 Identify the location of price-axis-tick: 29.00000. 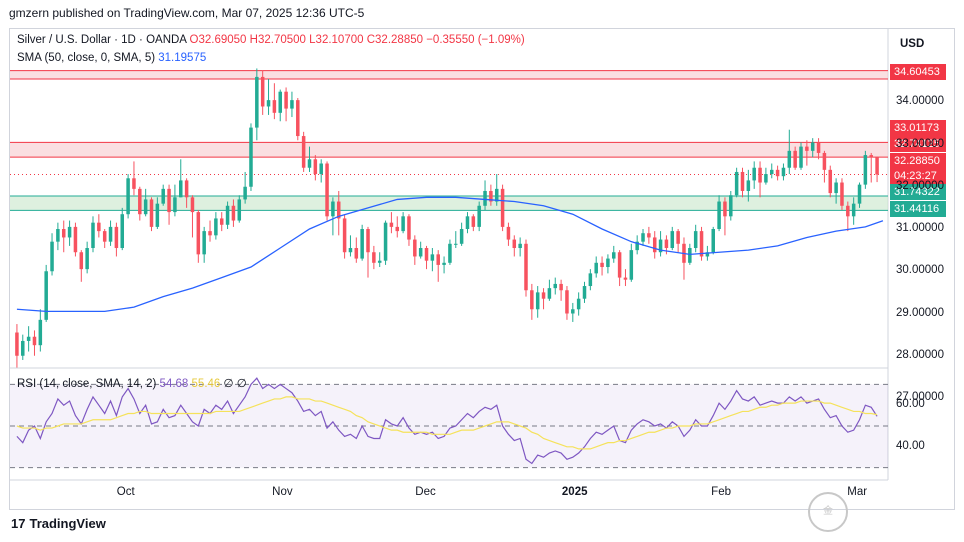
(920, 312).